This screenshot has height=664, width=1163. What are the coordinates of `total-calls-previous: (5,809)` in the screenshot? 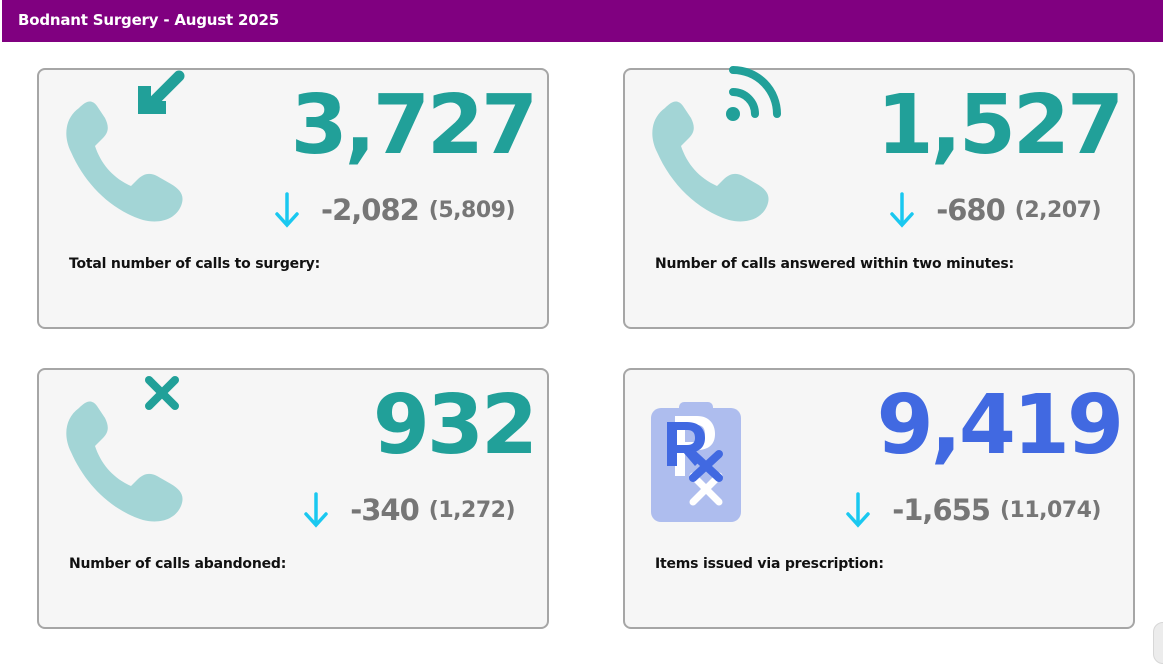 It's located at (472, 210).